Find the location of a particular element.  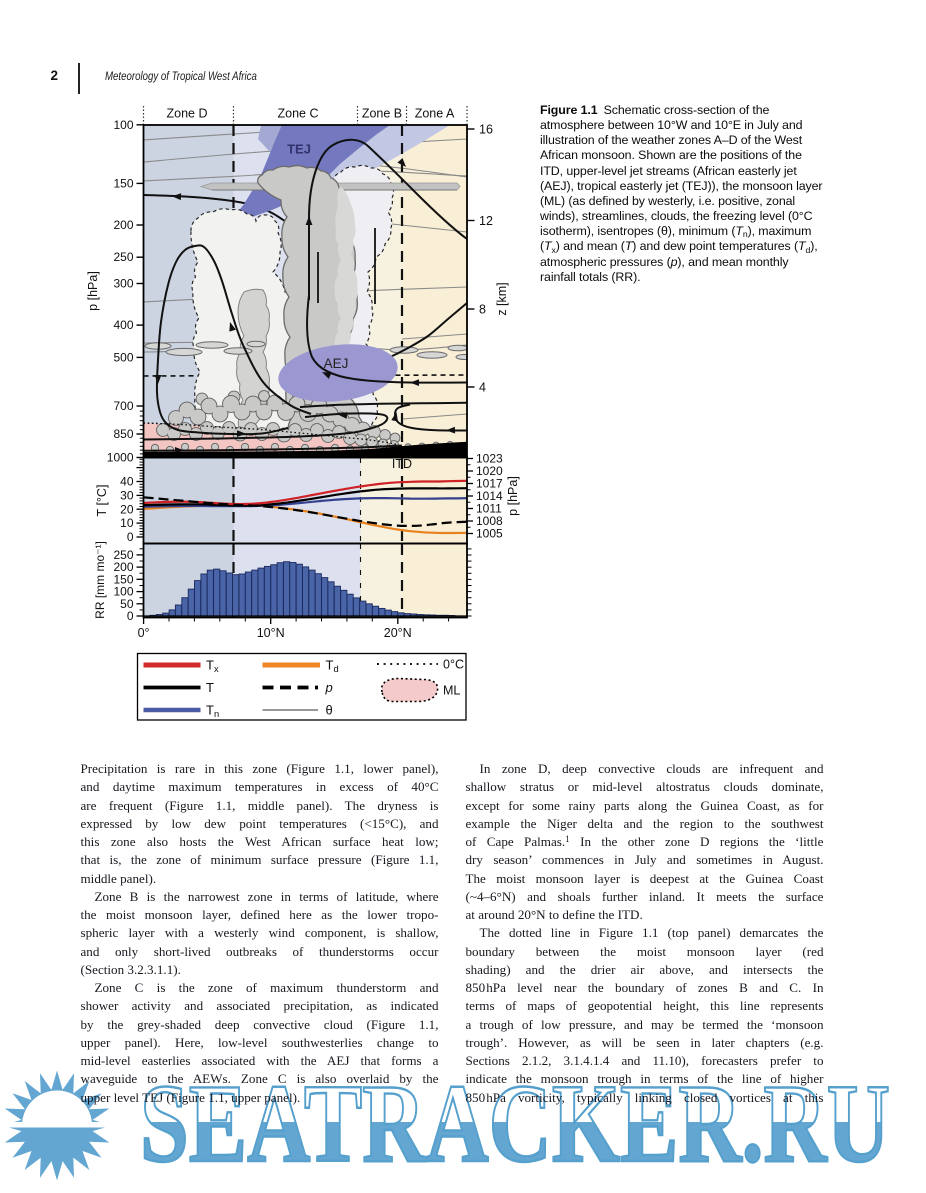

svg-text: 4 is located at coordinates (482, 388).